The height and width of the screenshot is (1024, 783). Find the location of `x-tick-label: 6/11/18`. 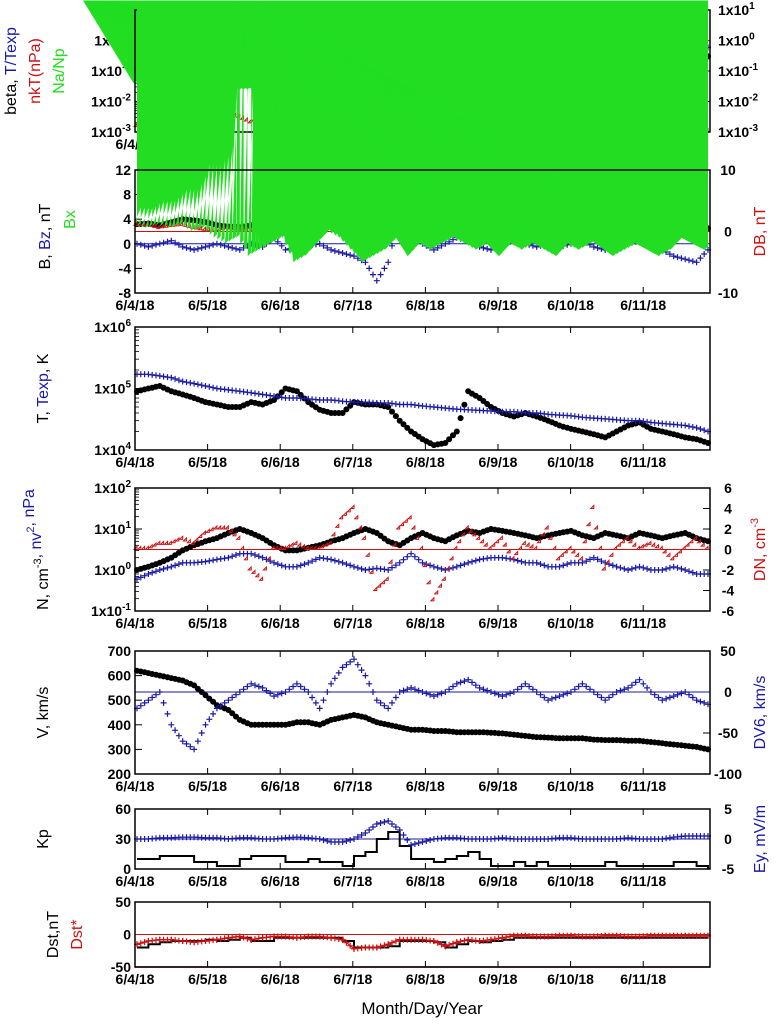

x-tick-label: 6/11/18 is located at coordinates (643, 979).